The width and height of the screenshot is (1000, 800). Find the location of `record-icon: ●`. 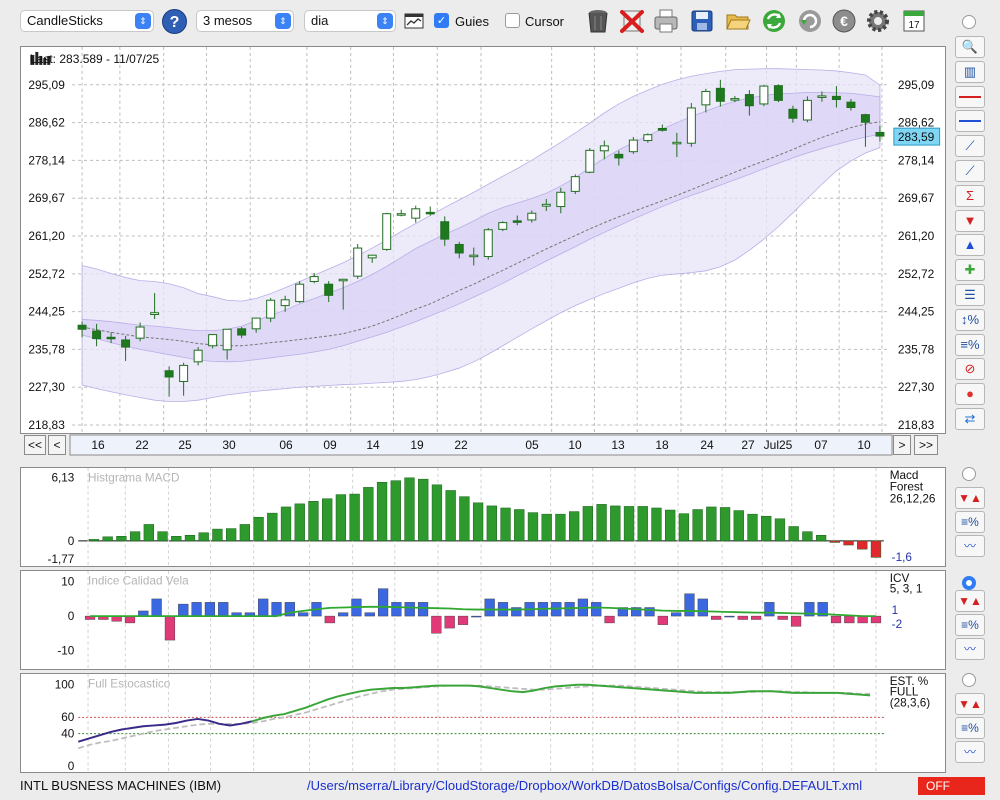

record-icon: ● is located at coordinates (970, 394).